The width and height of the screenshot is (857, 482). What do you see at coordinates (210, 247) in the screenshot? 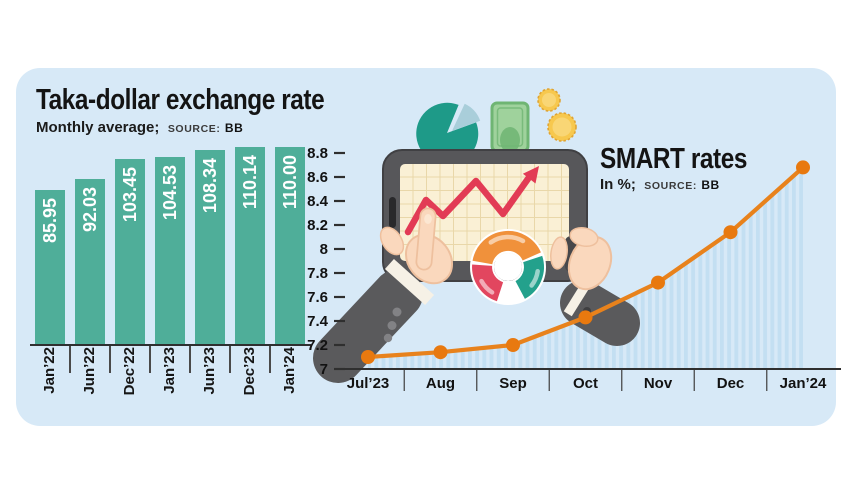
I see `bar: 108.34` at bounding box center [210, 247].